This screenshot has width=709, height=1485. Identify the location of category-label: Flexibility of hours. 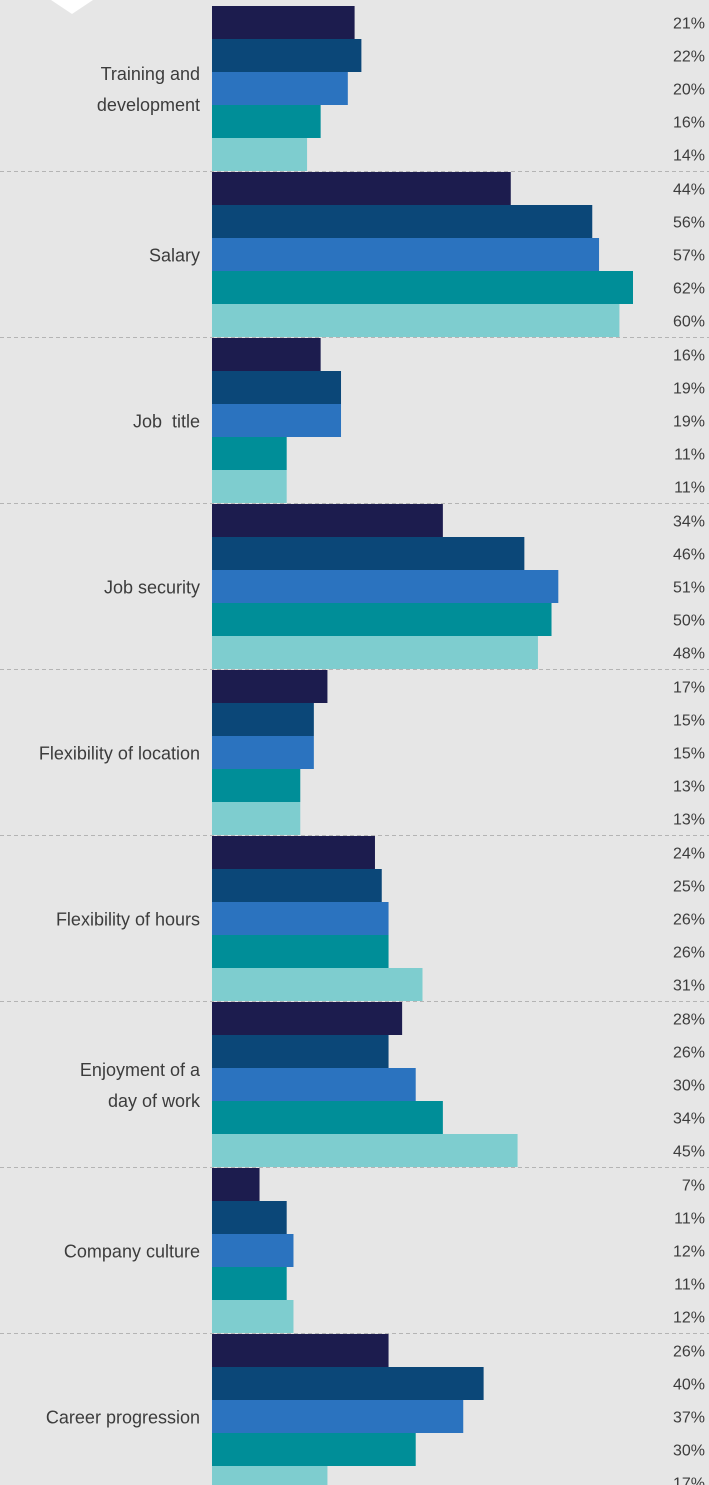
(128, 920).